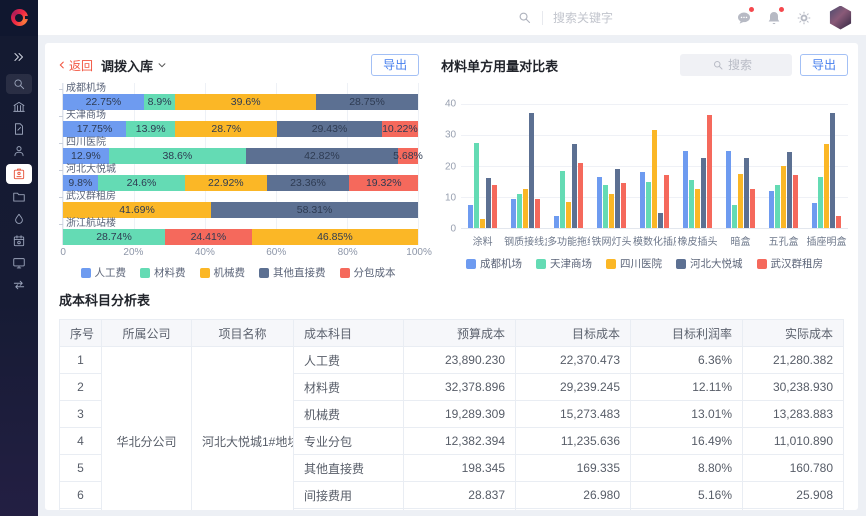 The width and height of the screenshot is (866, 516). What do you see at coordinates (744, 17) in the screenshot?
I see `chat-button` at bounding box center [744, 17].